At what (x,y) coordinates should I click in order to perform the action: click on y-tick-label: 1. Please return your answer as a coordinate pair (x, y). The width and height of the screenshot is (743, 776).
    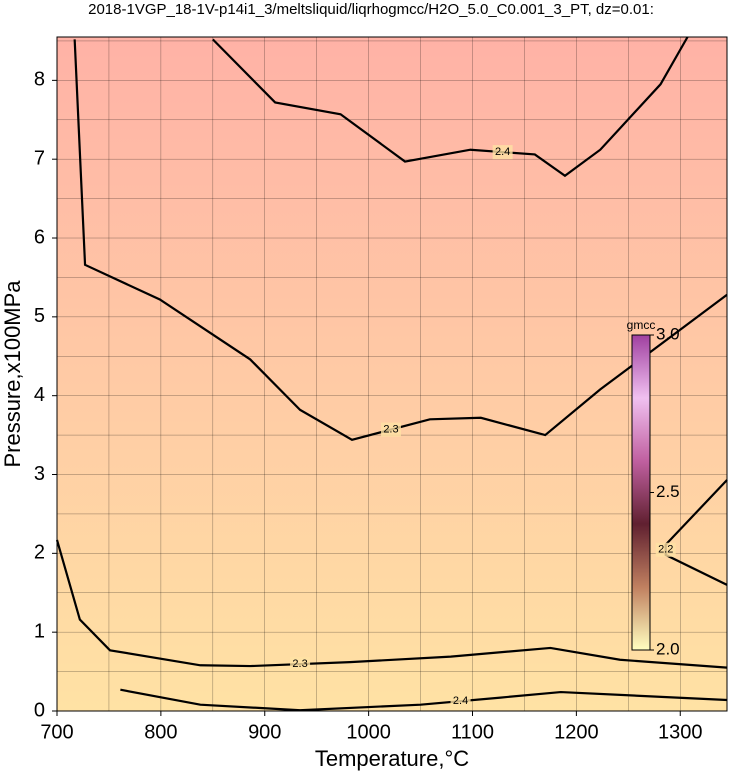
    Looking at the image, I should click on (39, 631).